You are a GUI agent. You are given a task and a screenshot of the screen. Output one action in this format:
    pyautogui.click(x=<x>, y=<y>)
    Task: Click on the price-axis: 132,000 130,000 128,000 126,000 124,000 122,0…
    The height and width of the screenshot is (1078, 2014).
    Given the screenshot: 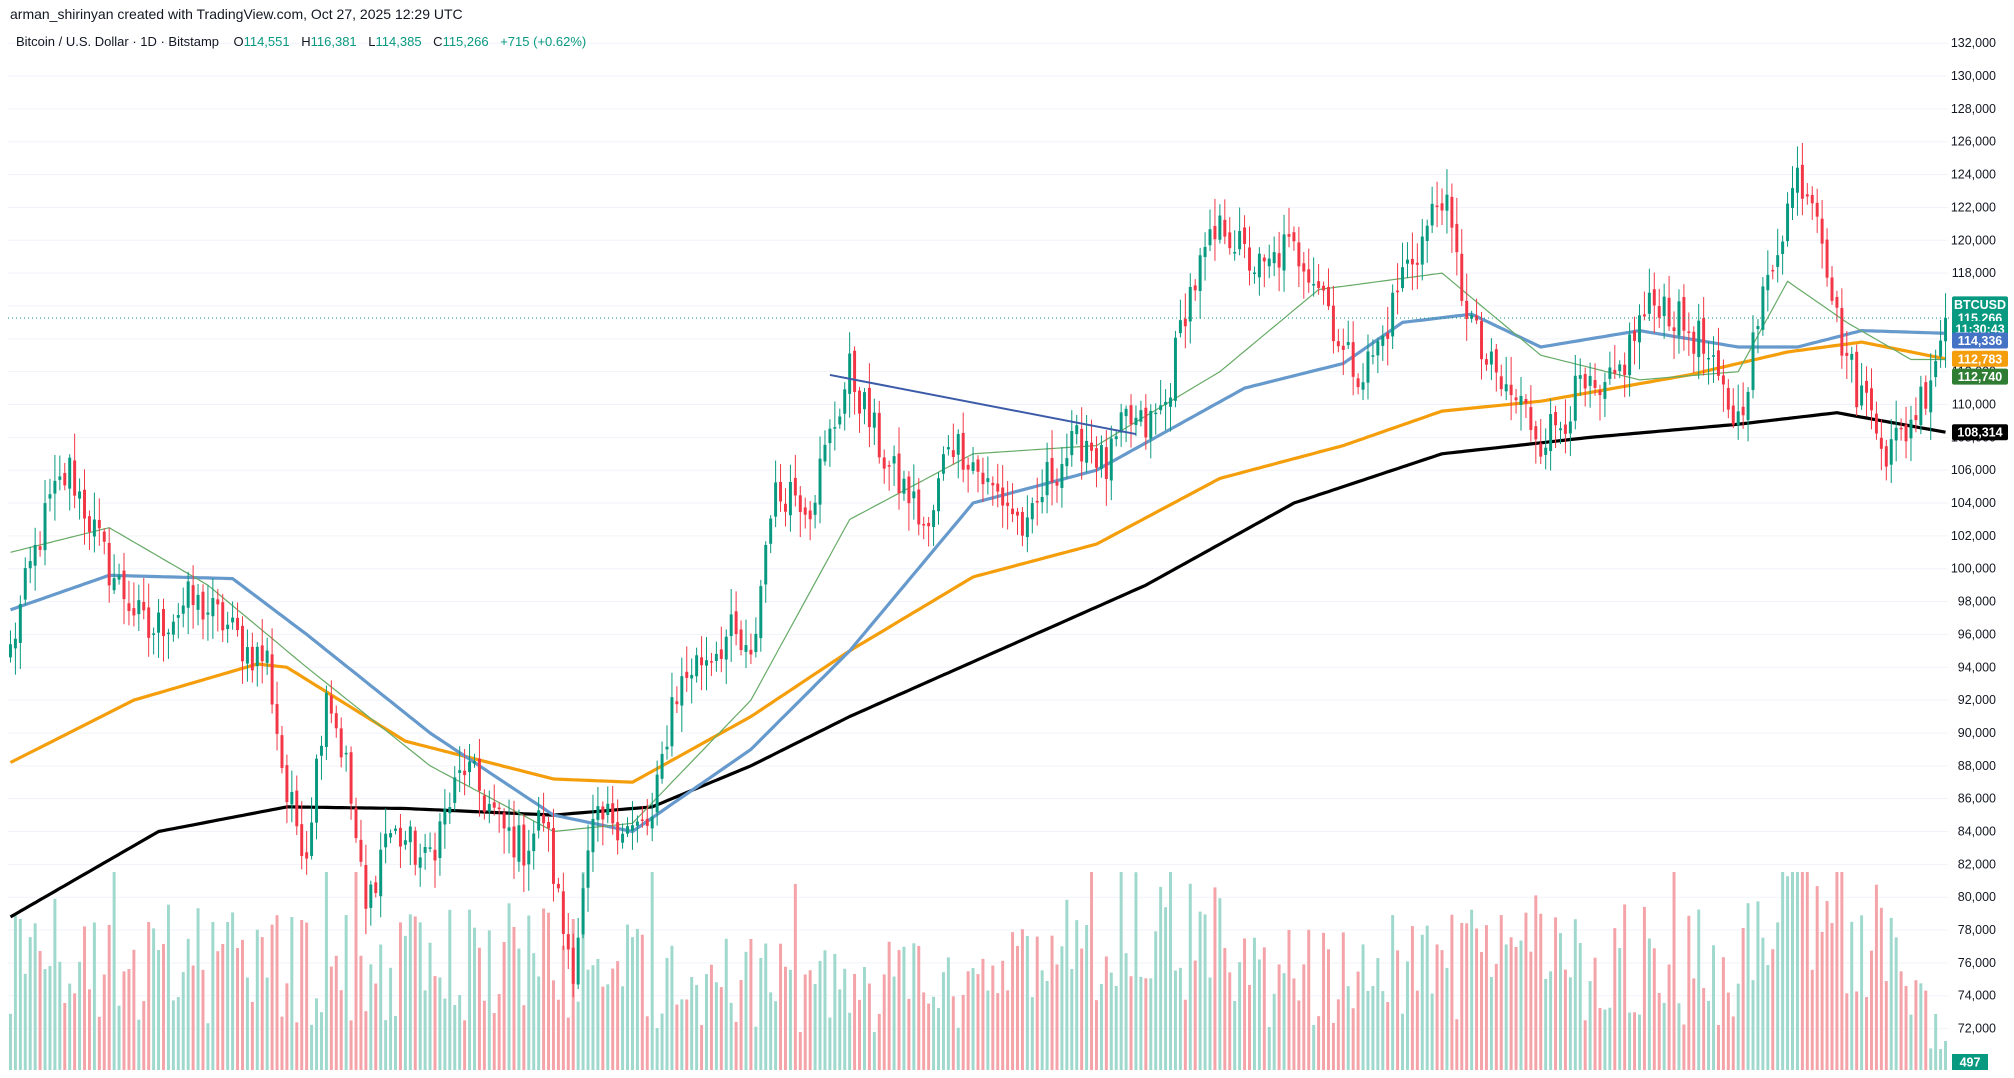 What is the action you would take?
    pyautogui.click(x=1973, y=535)
    